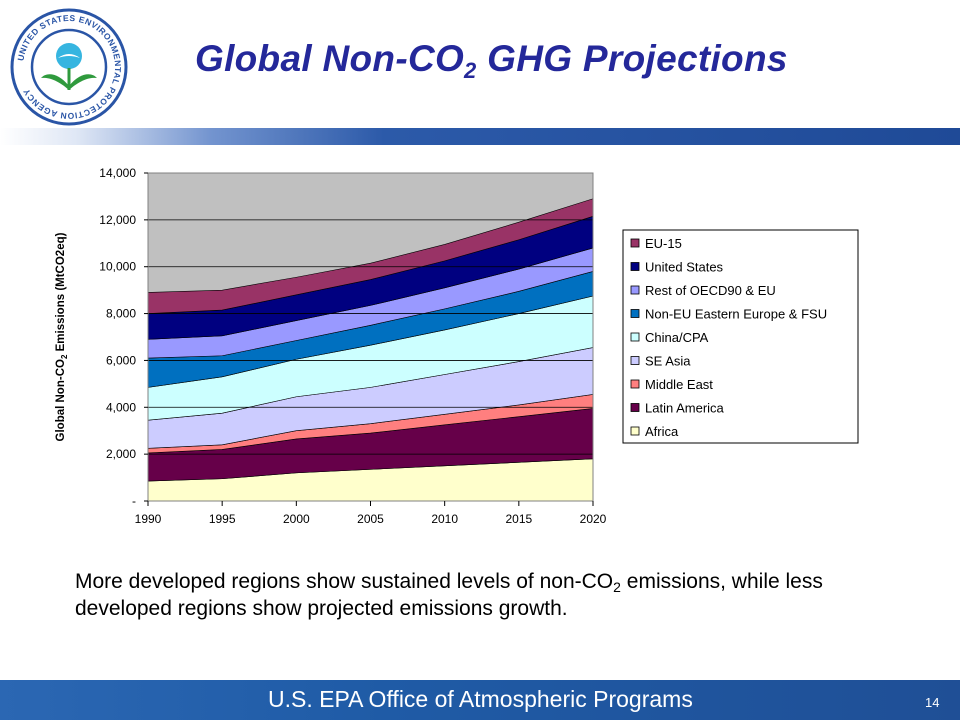 This screenshot has height=720, width=960. Describe the element at coordinates (121, 314) in the screenshot. I see `y-tick-label: 8,000` at that location.